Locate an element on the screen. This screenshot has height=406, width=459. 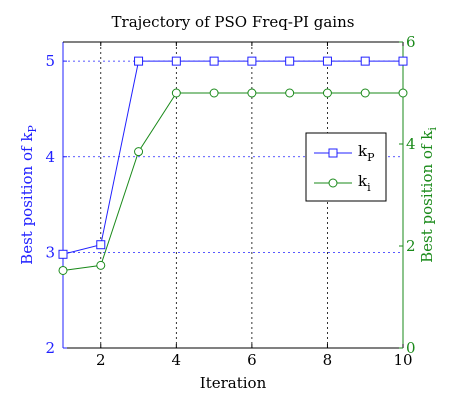
left-tick-label: 3 is located at coordinates (50, 252).